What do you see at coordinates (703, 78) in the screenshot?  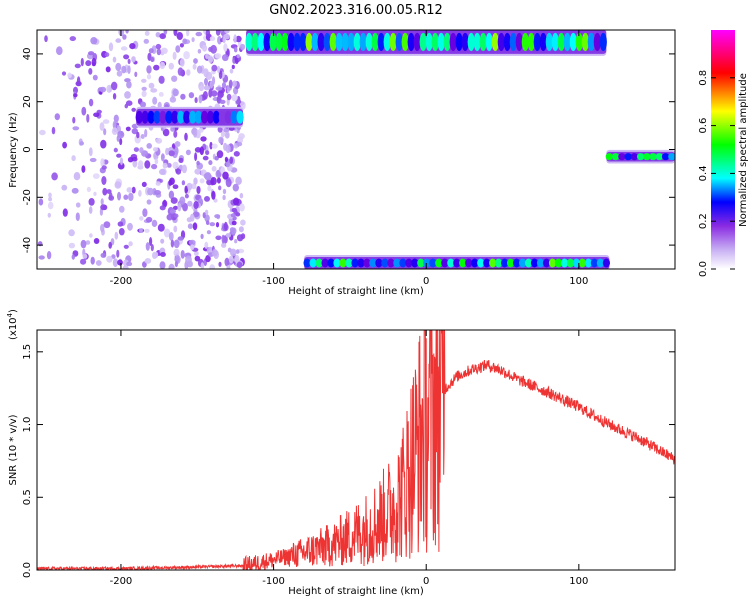 I see `colorbar-tick-label: 0.8` at bounding box center [703, 78].